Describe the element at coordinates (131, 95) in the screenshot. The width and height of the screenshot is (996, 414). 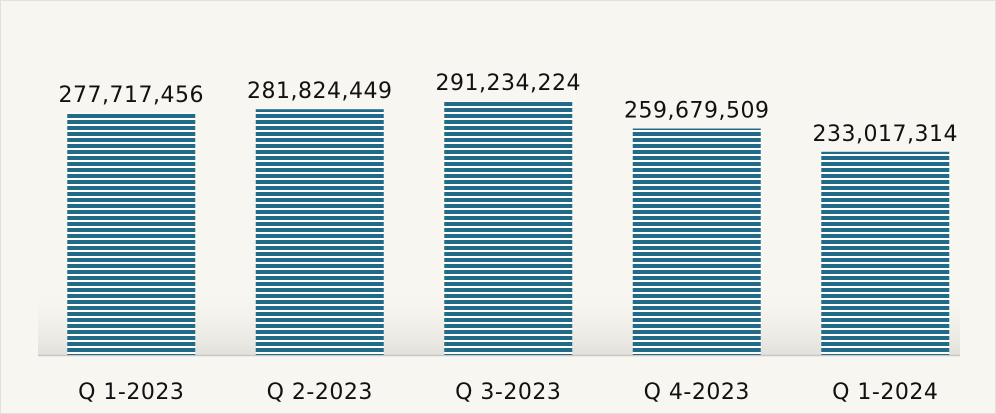
I see `value-label: 277,717,456` at that location.